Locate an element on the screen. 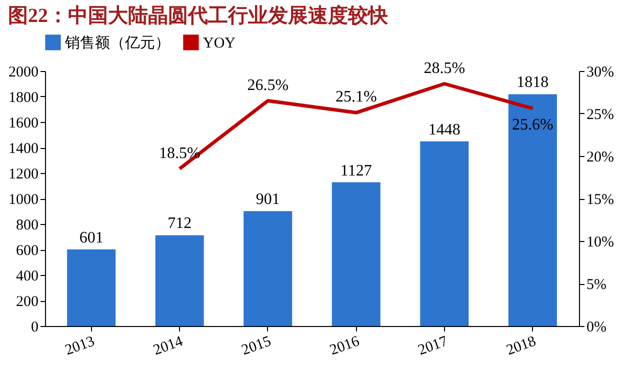  data-label: 28.5% is located at coordinates (445, 68).